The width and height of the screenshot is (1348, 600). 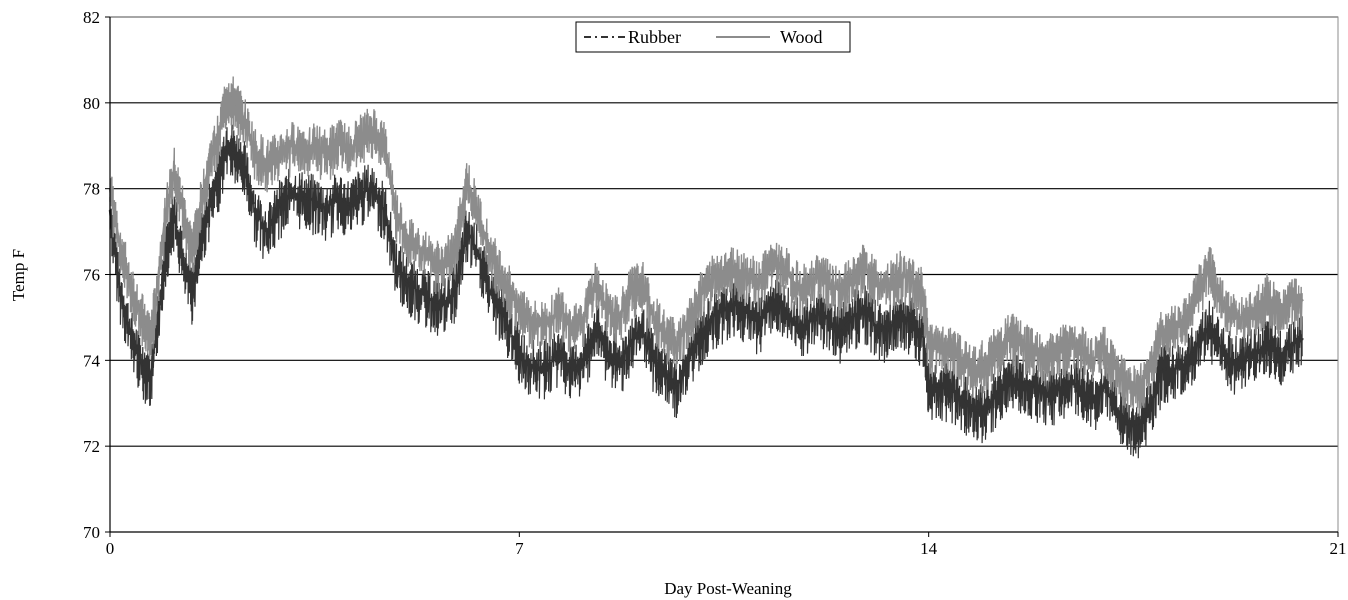 What do you see at coordinates (91, 532) in the screenshot?
I see `y-tick-label-70: 70` at bounding box center [91, 532].